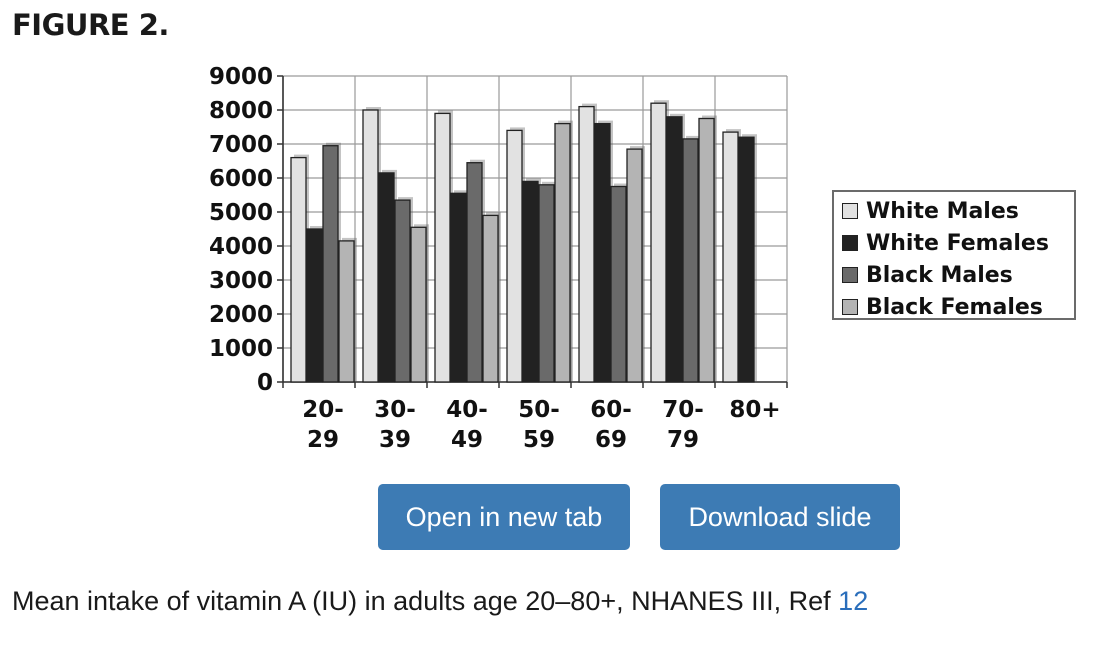  Describe the element at coordinates (241, 111) in the screenshot. I see `y-tick-label: 8000` at that location.